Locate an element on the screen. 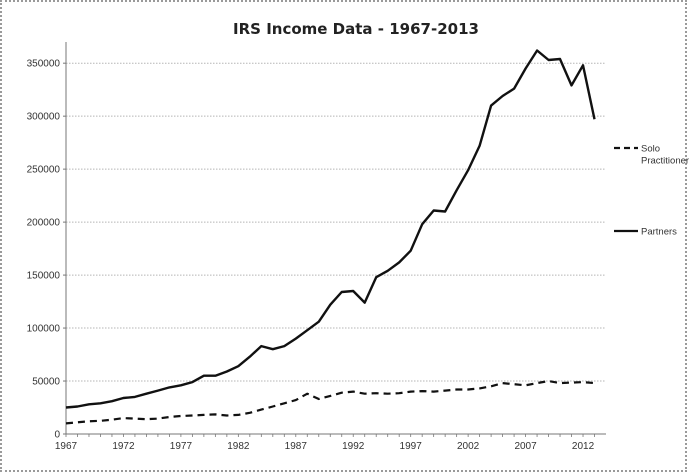 This screenshot has height=476, width=691. x-tick-label: 1992 is located at coordinates (353, 446).